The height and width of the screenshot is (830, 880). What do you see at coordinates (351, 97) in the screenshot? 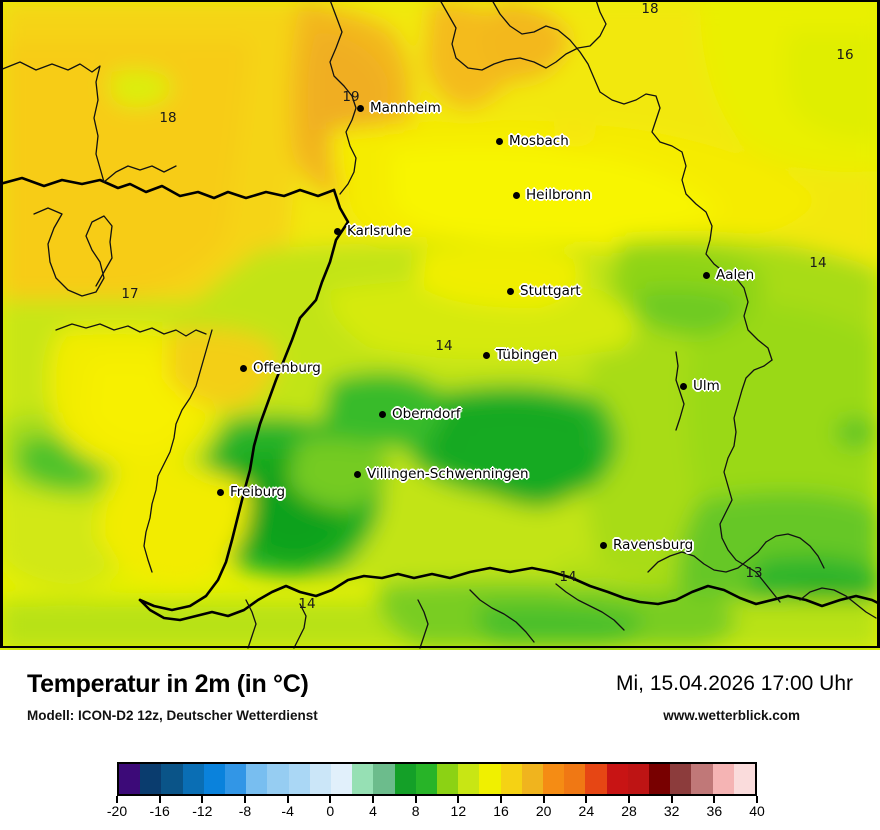
I see `isotherm-value-label: 19` at bounding box center [351, 97].